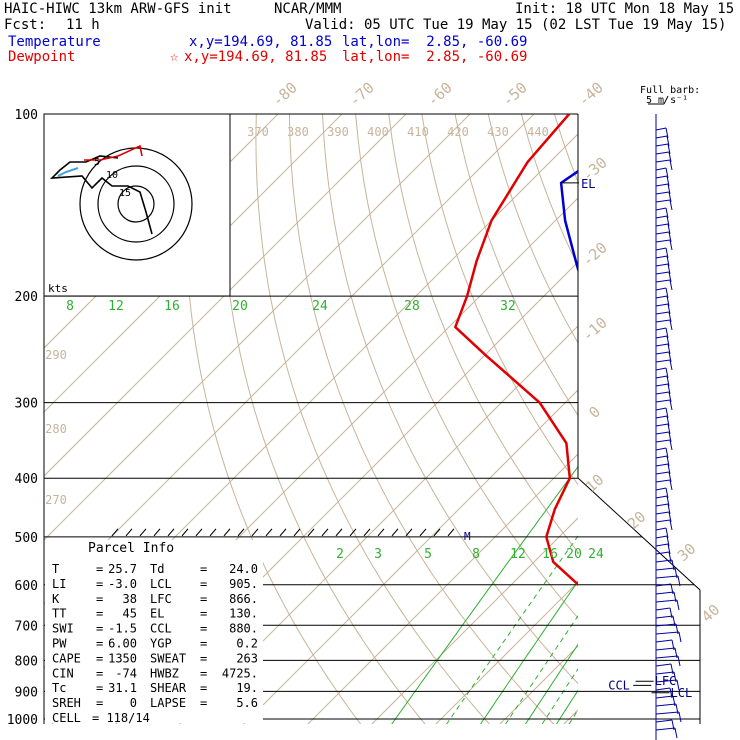  I want to click on lfc-label: LFC, so click(666, 681).